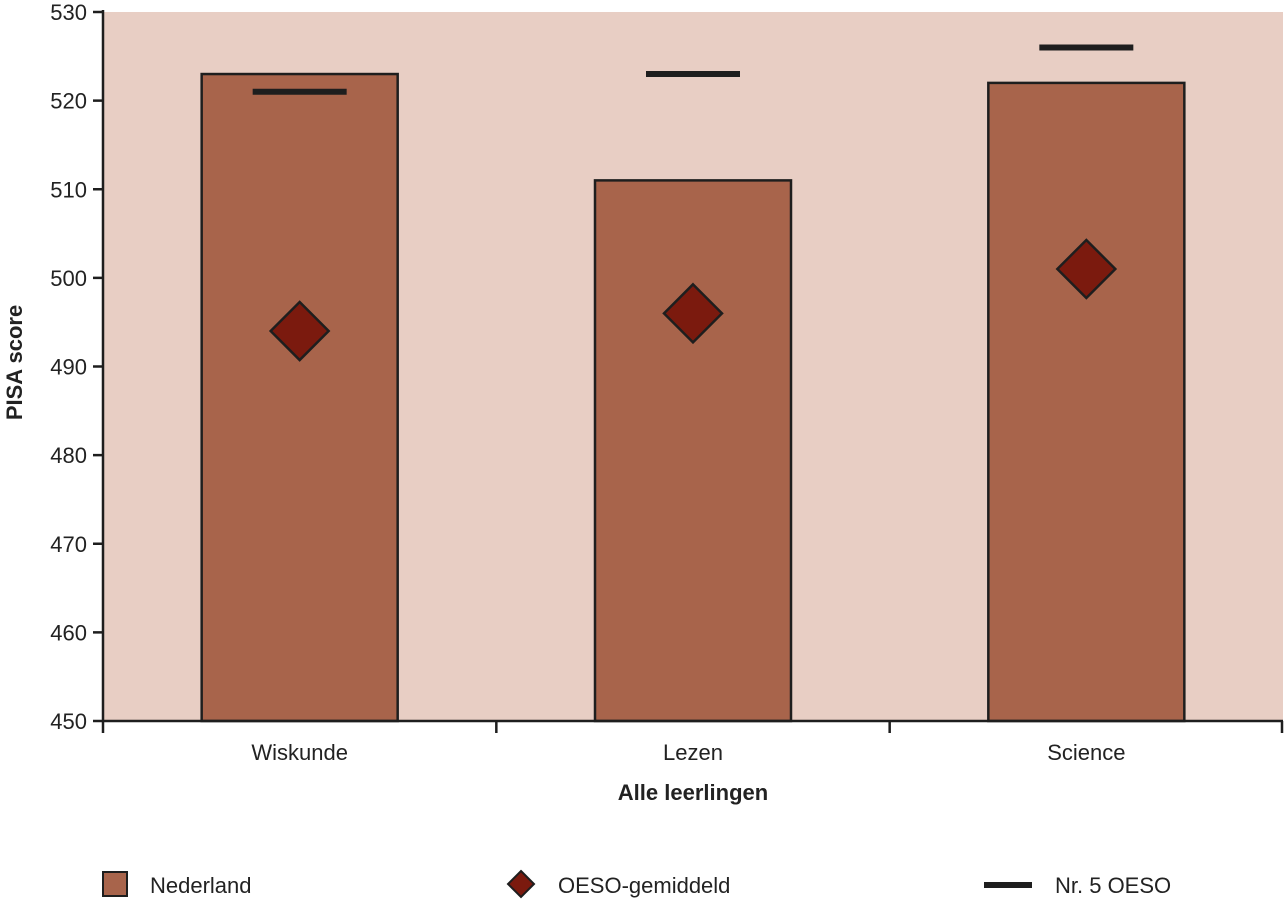 This screenshot has height=901, width=1285. I want to click on y-tick-label-490: 490, so click(68, 367).